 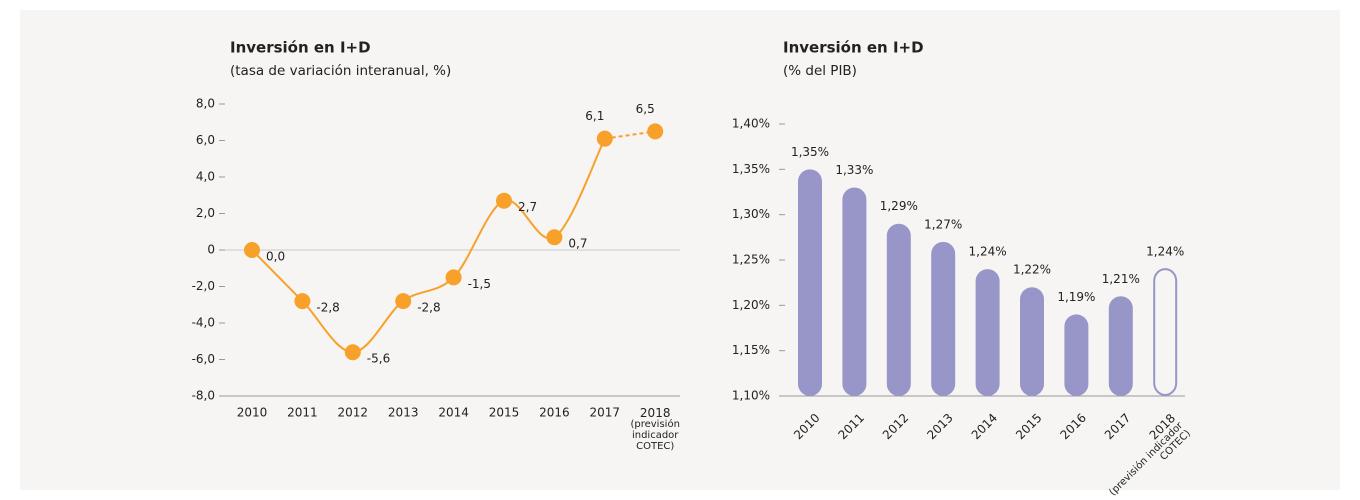 I want to click on data-label: 1,33%, so click(x=854, y=170).